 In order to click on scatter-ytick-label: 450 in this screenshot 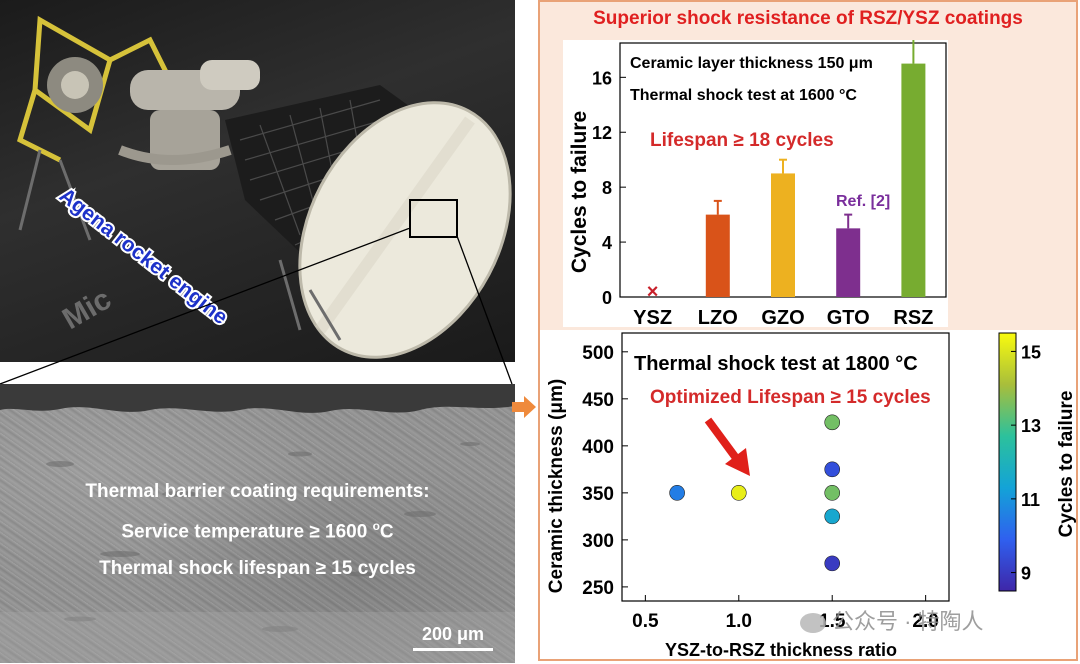, I will do `click(598, 400)`.